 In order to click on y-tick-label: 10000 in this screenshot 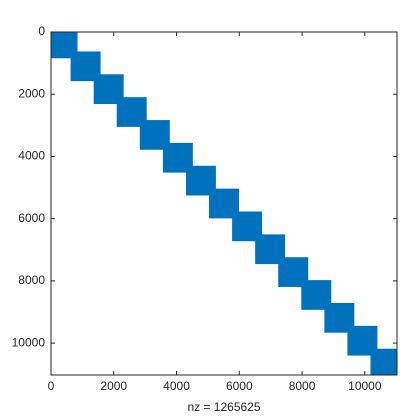, I will do `click(29, 342)`.